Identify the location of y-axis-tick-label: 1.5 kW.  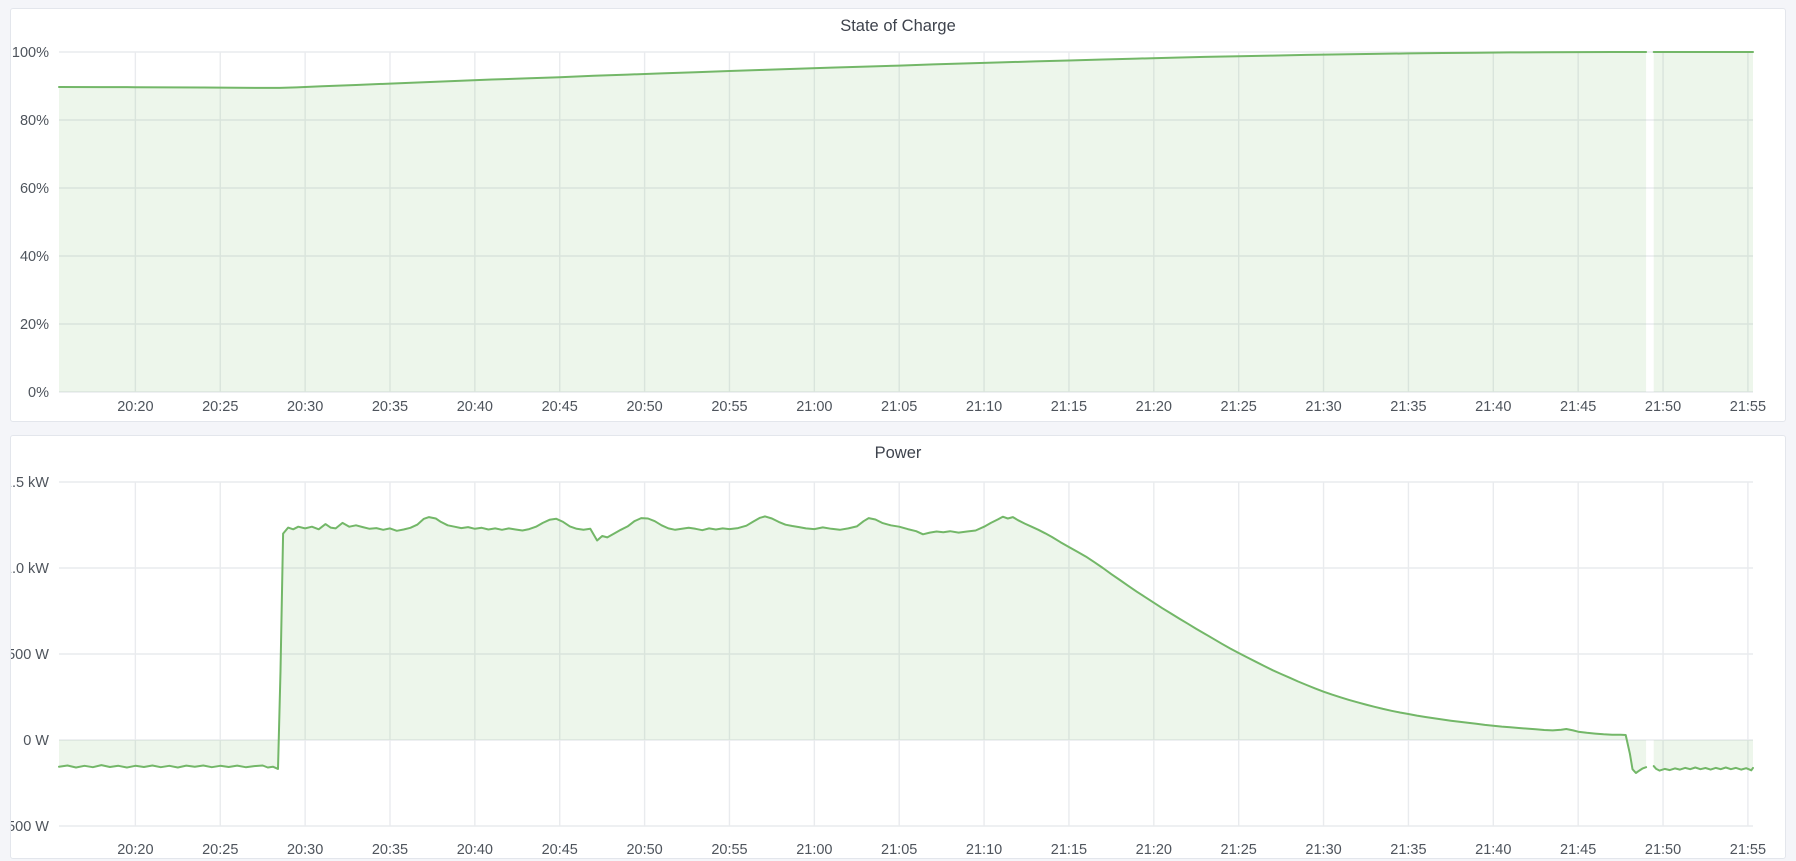
(30, 483).